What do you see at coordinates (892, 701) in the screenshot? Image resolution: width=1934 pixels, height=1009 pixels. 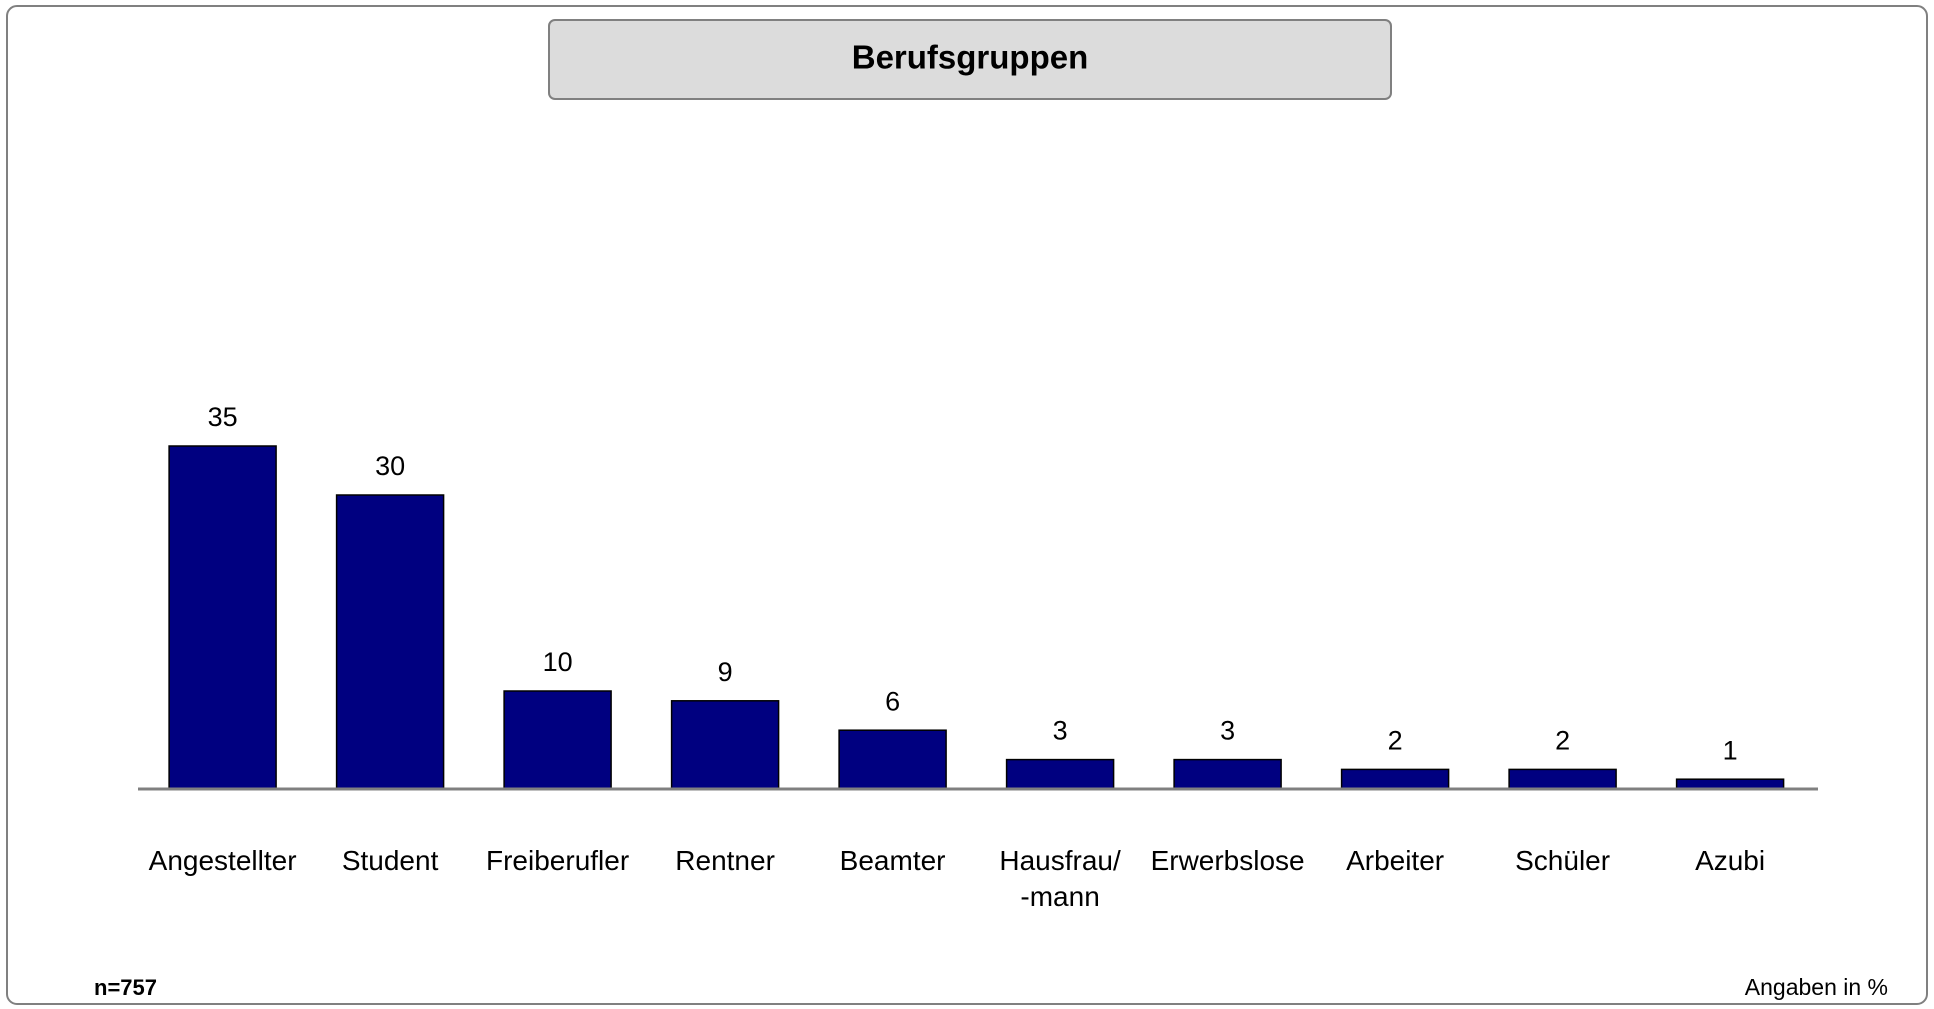 I see `value-label: 6` at bounding box center [892, 701].